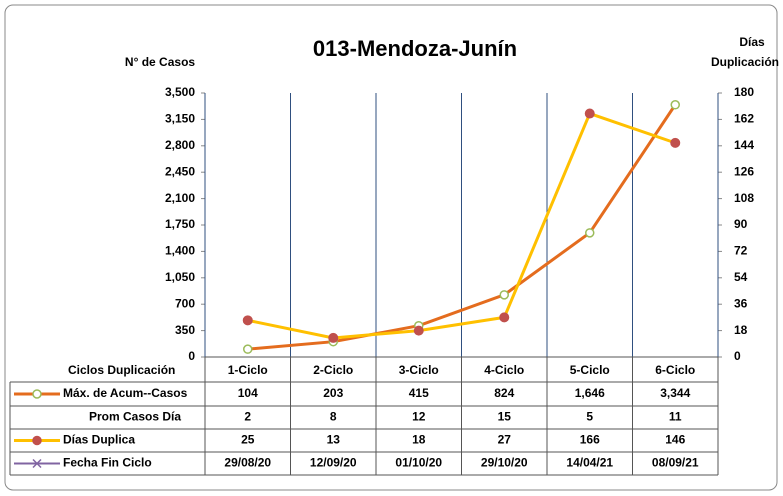  I want to click on y2-tick-label: 36, so click(741, 303).